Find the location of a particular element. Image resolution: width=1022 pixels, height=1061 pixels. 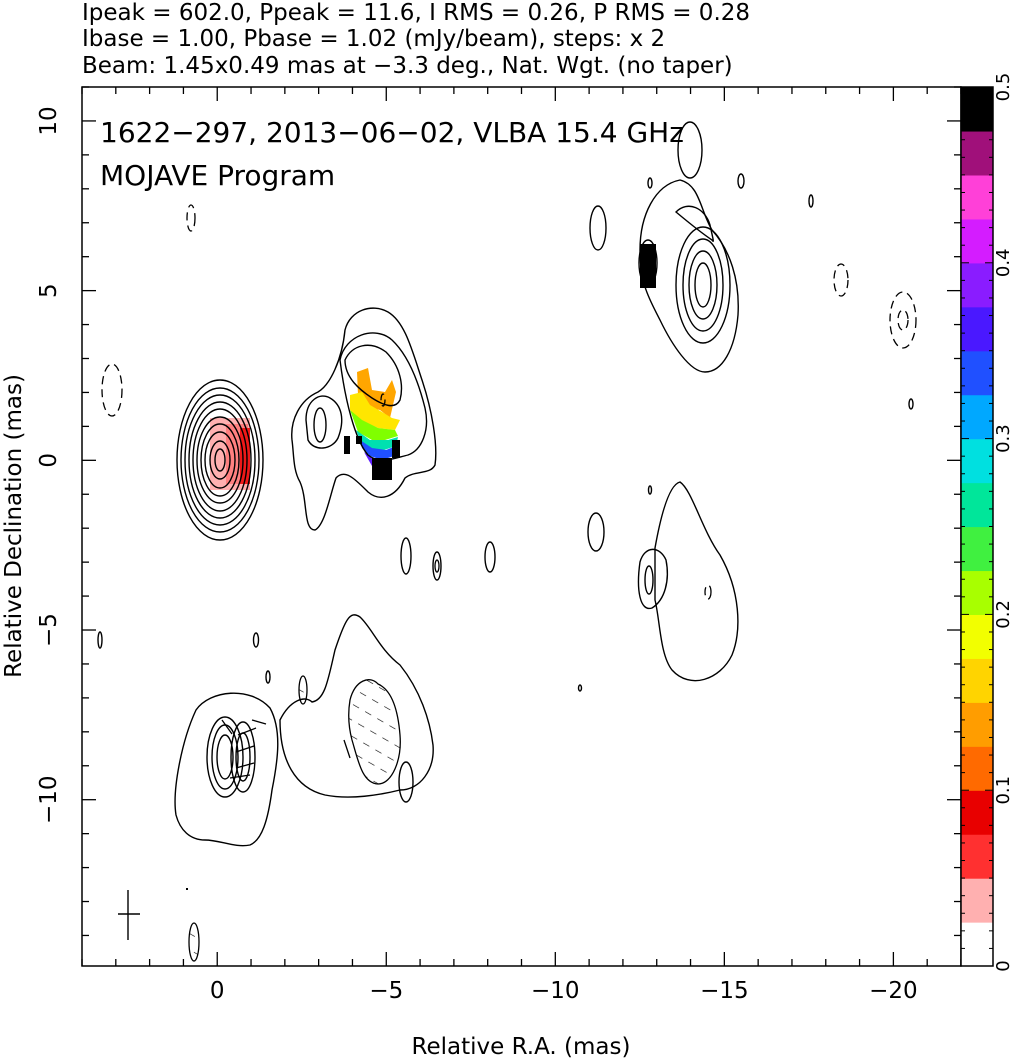

colorbar-tick-label: 0.5 is located at coordinates (1003, 87).